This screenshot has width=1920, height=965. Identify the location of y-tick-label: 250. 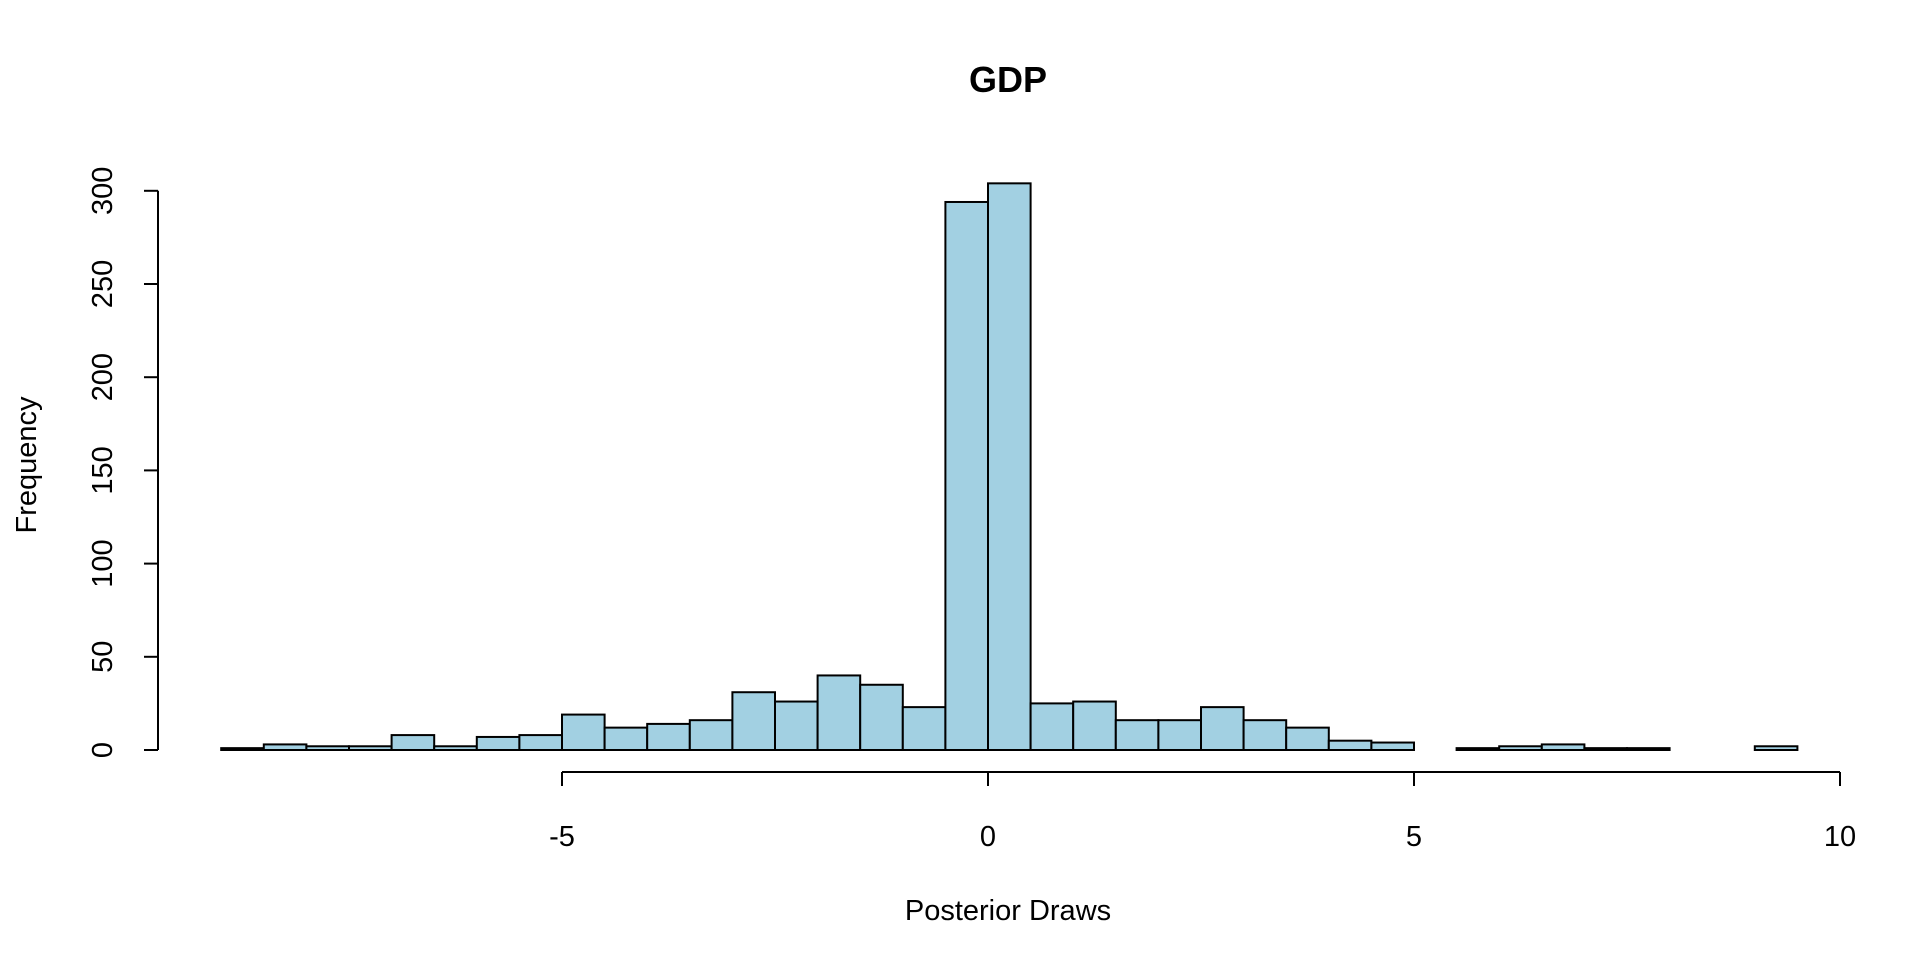
(103, 284).